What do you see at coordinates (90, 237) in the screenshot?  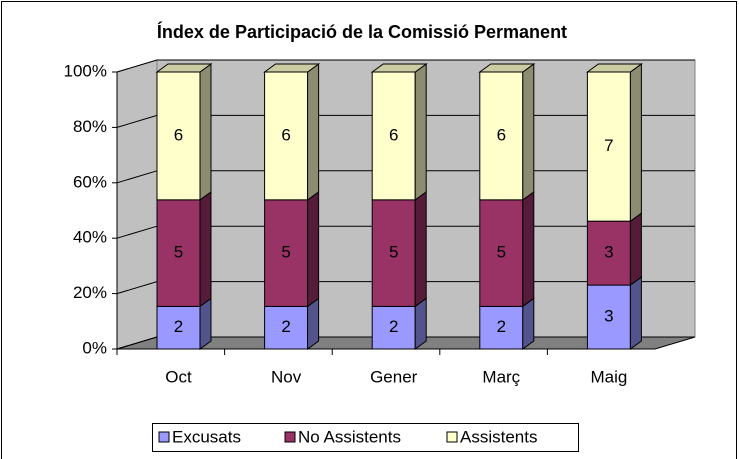 I see `y-tick-label: 40%` at bounding box center [90, 237].